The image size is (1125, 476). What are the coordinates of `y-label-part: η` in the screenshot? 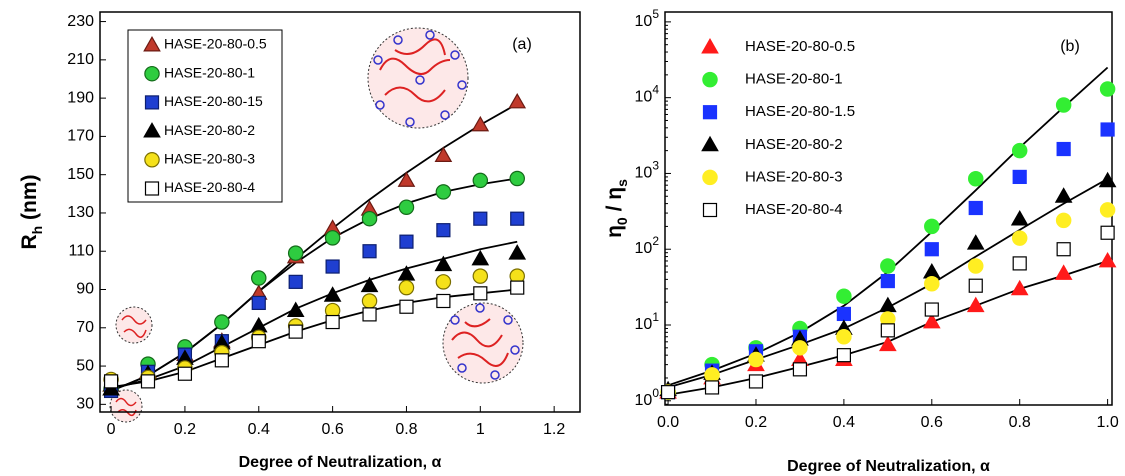 It's located at (614, 231).